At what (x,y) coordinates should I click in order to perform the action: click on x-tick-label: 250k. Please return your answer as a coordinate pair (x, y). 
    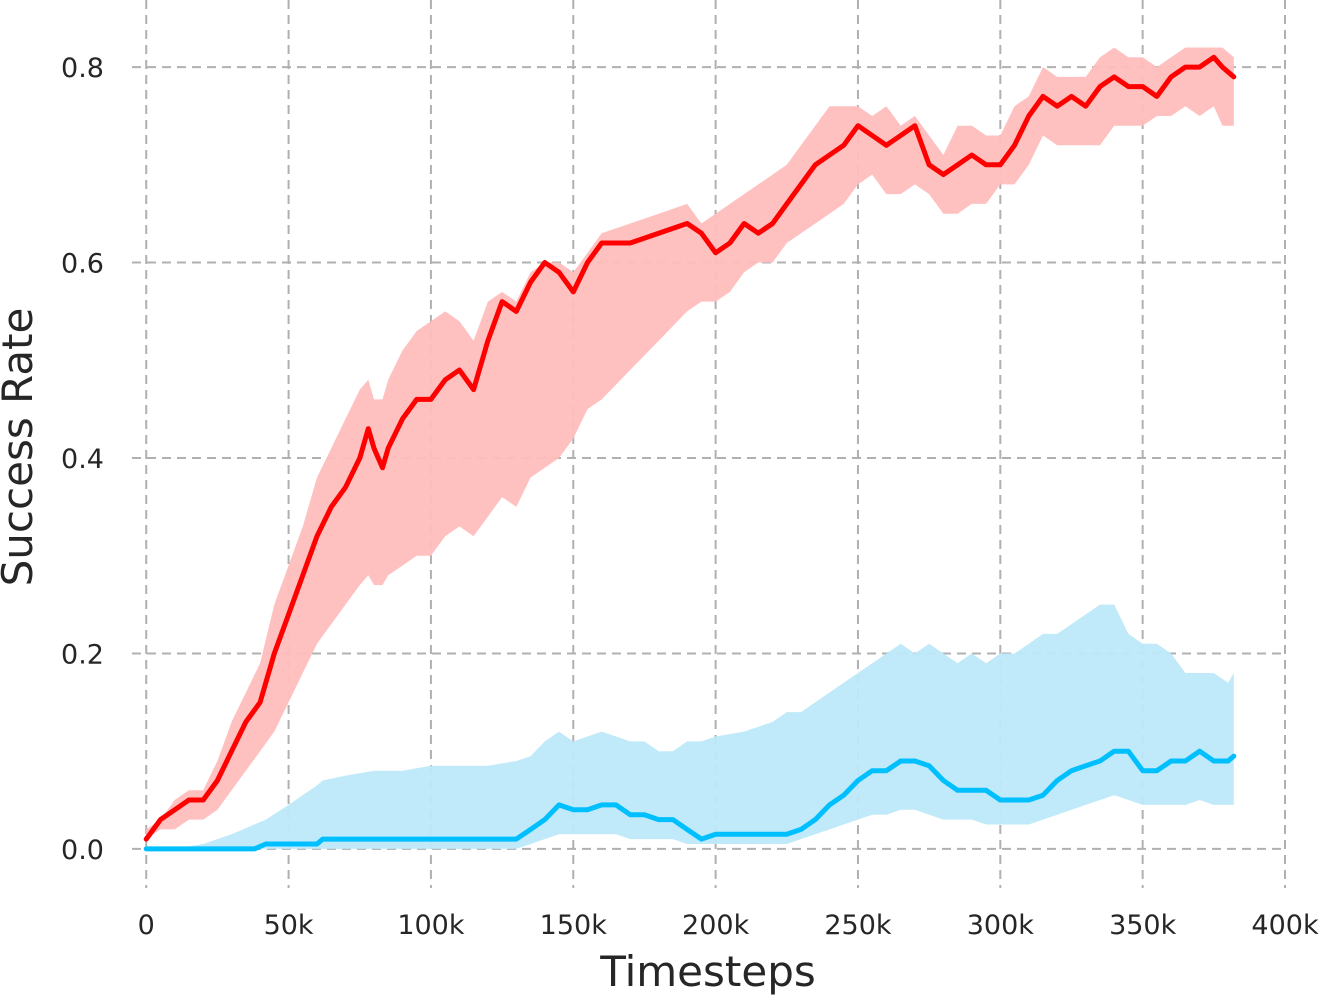
    Looking at the image, I should click on (858, 925).